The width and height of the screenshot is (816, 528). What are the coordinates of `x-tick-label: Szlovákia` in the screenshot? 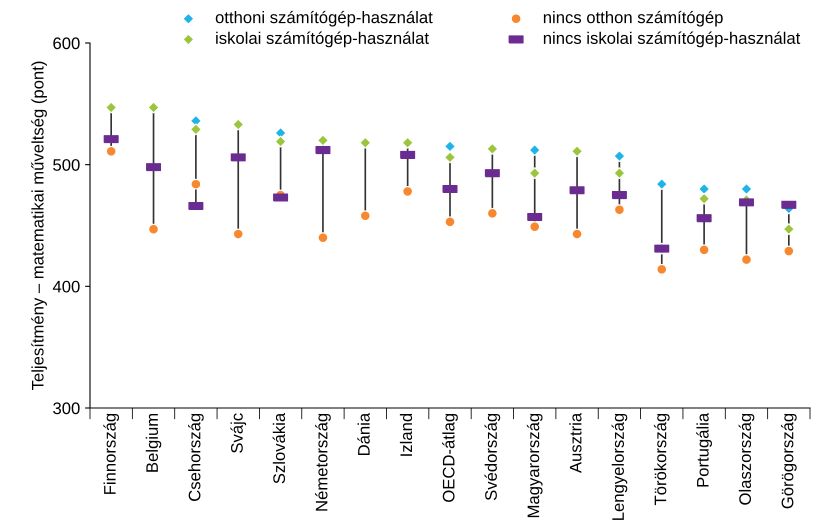 It's located at (279, 448).